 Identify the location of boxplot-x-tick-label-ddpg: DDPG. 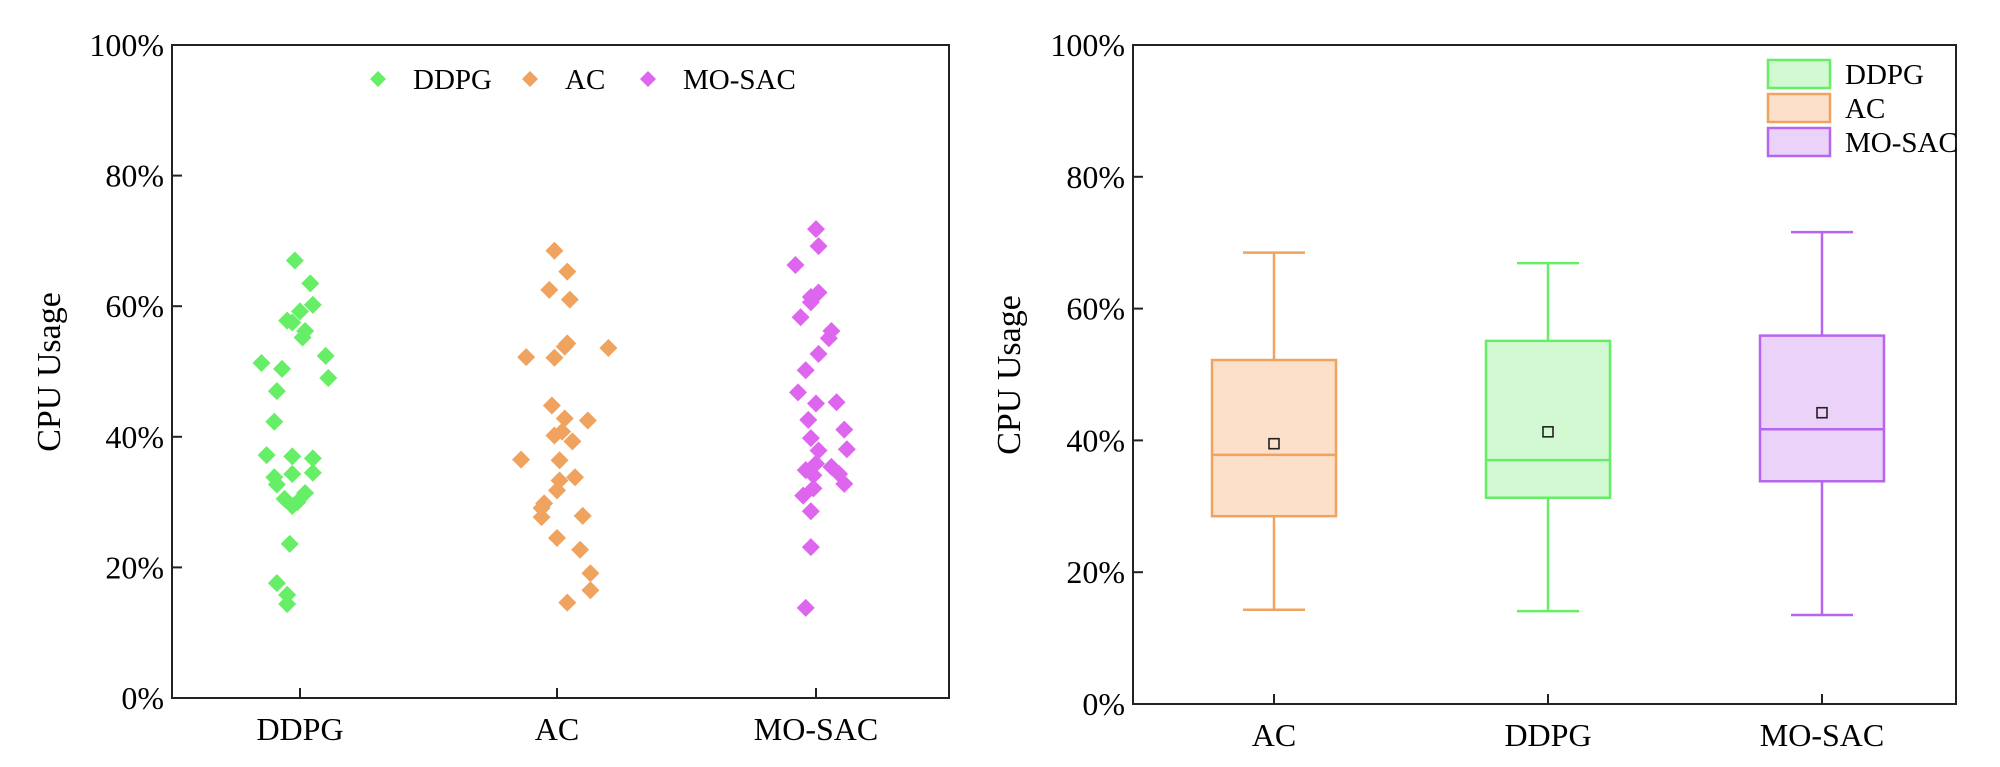
(1547, 735).